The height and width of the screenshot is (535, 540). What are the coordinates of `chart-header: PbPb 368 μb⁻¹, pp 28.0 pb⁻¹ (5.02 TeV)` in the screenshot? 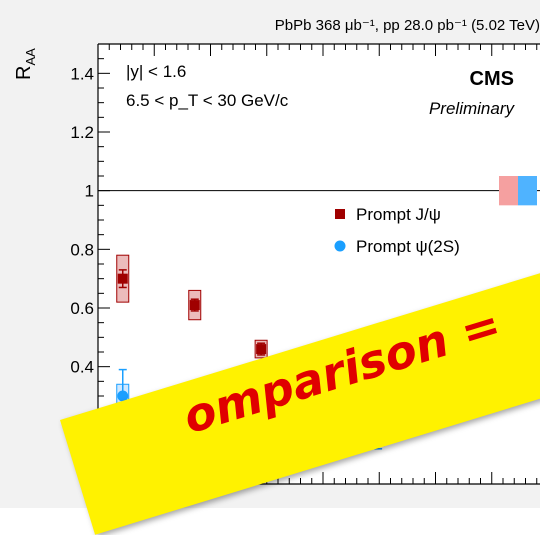 It's located at (407, 25).